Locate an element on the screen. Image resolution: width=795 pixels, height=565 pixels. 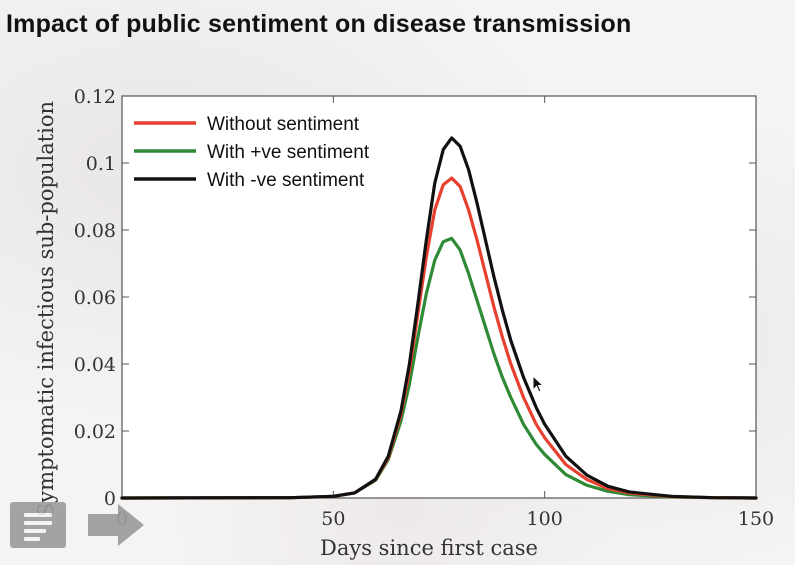
legend-label-1: With +ve sentiment is located at coordinates (288, 152).